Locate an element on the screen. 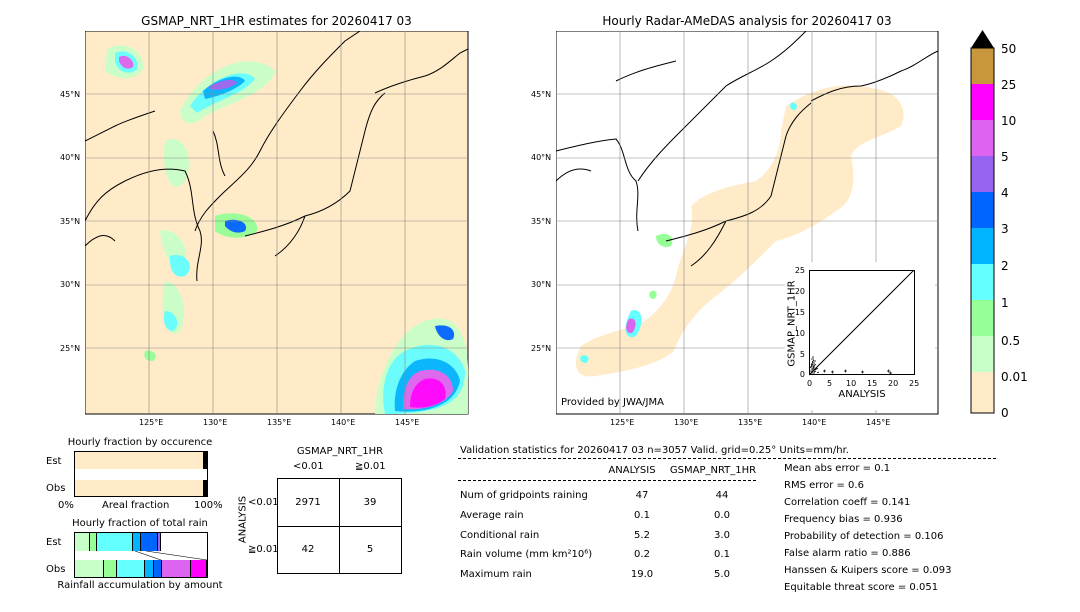  contingency-cell-10: 42 is located at coordinates (308, 549).